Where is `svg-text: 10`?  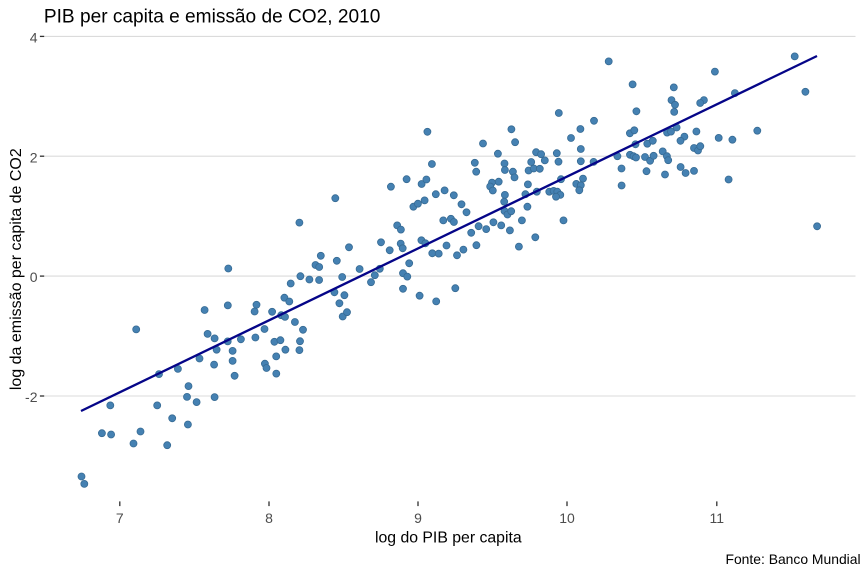
svg-text: 10 is located at coordinates (567, 518).